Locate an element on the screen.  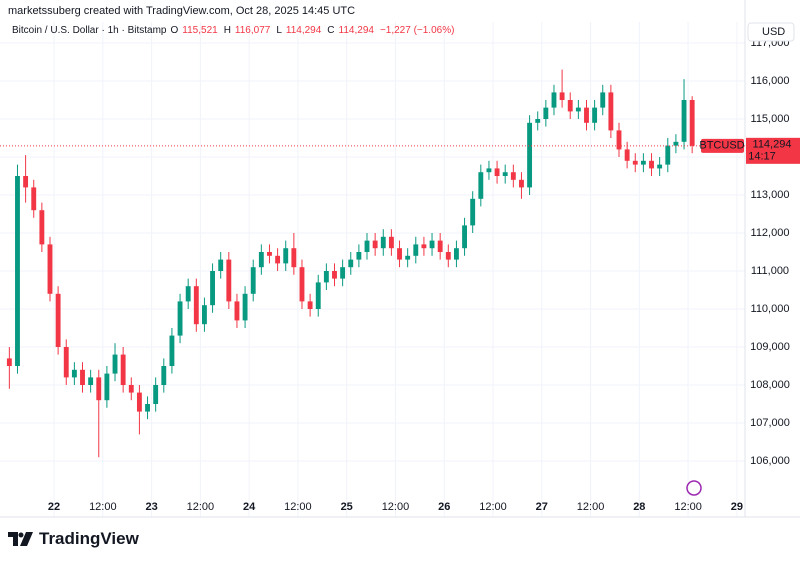
symbol: Bitcoin / U.S. Dollar · 1h · Bitstamp is located at coordinates (89, 30).